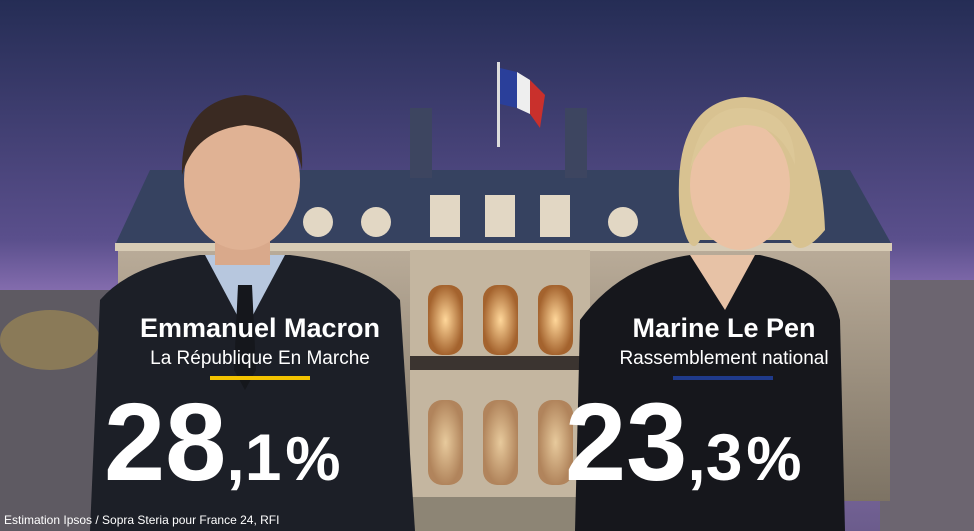 Image resolution: width=974 pixels, height=531 pixels. I want to click on result-decimal: ,3, so click(714, 457).